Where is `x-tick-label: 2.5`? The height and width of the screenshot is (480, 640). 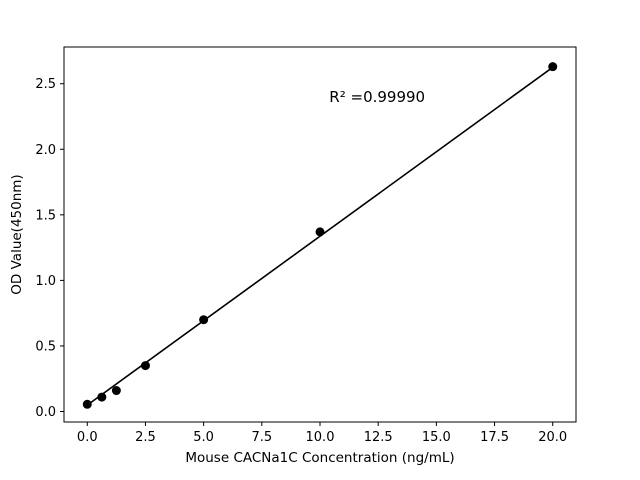
x-tick-label: 2.5 is located at coordinates (145, 437).